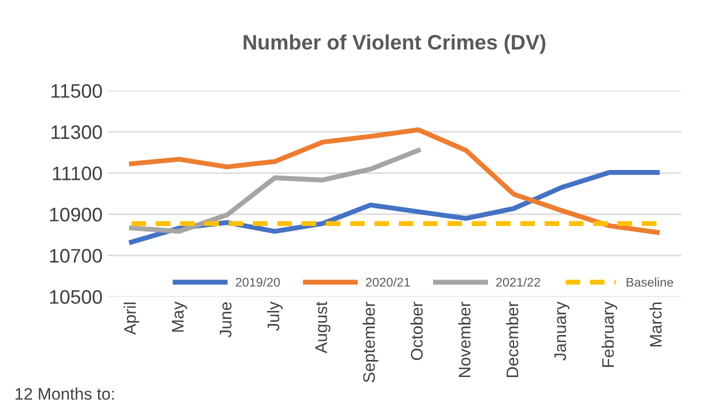 The image size is (717, 412). Describe the element at coordinates (370, 342) in the screenshot. I see `x-tick-label: September` at that location.